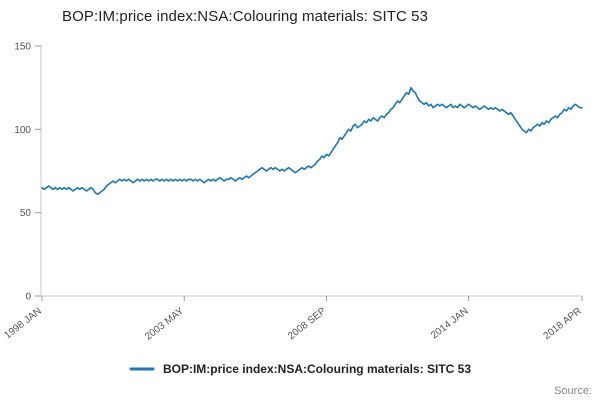 The width and height of the screenshot is (600, 400). I want to click on x-axis-tick-label: 1998 JAN, so click(22, 324).